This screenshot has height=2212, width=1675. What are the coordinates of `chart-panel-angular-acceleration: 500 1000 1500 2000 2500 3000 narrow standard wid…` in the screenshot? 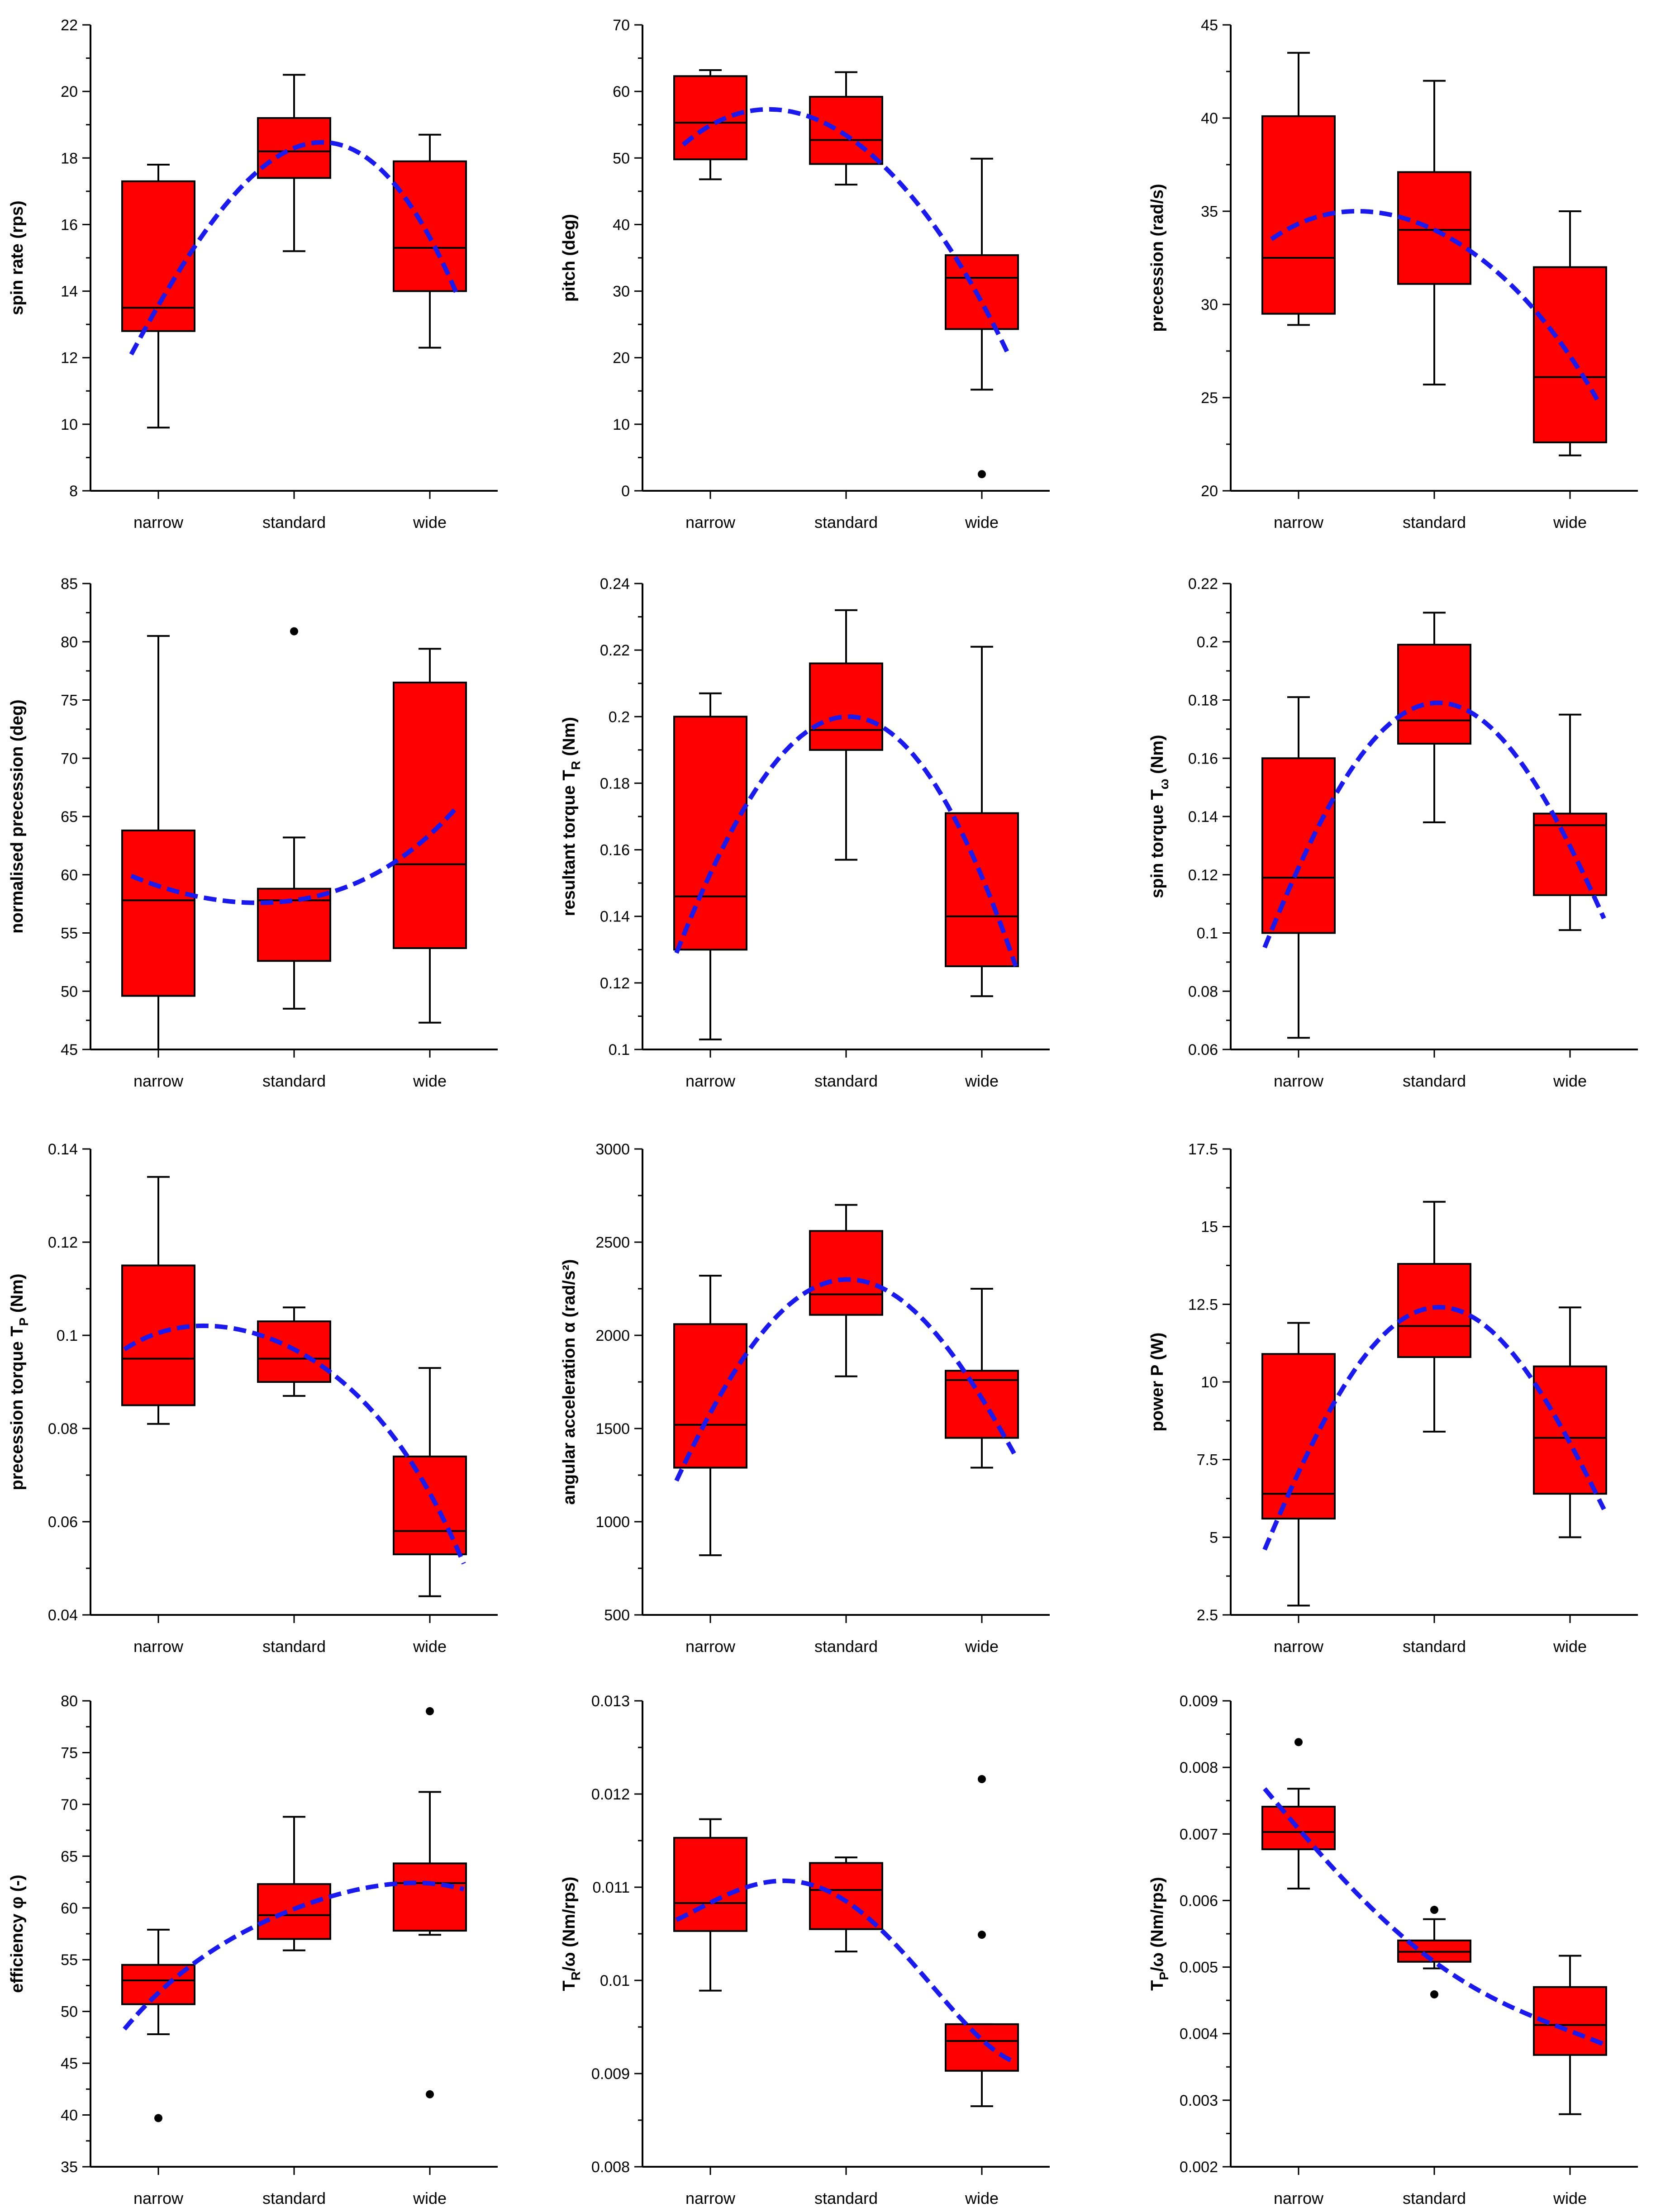 It's located at (805, 1399).